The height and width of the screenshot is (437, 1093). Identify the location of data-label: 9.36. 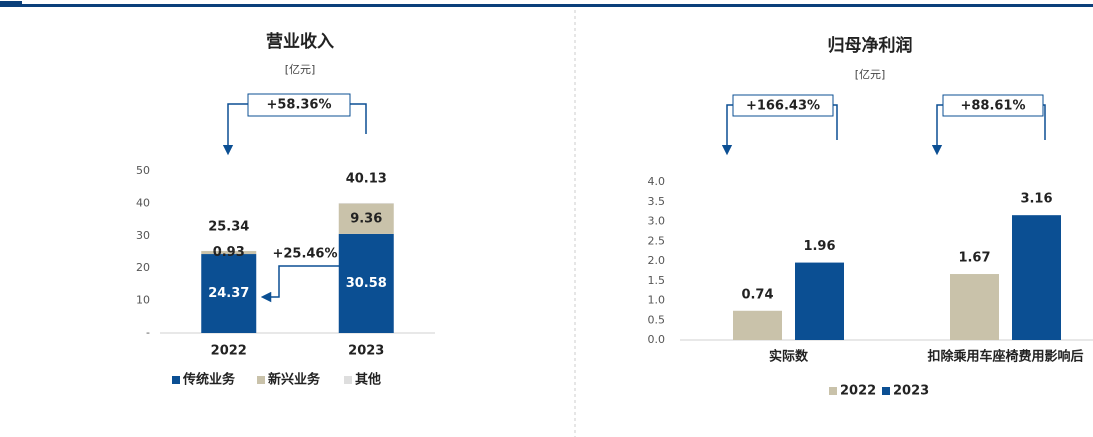
(366, 218).